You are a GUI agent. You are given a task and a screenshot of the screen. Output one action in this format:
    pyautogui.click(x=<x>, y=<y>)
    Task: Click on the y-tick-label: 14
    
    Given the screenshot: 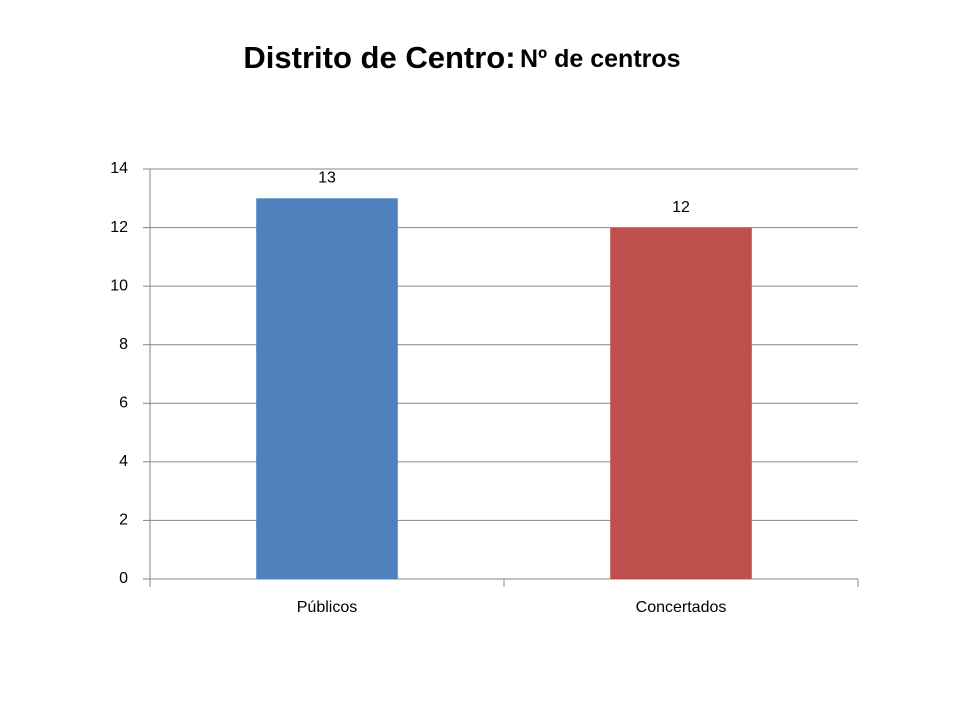 What is the action you would take?
    pyautogui.click(x=119, y=168)
    